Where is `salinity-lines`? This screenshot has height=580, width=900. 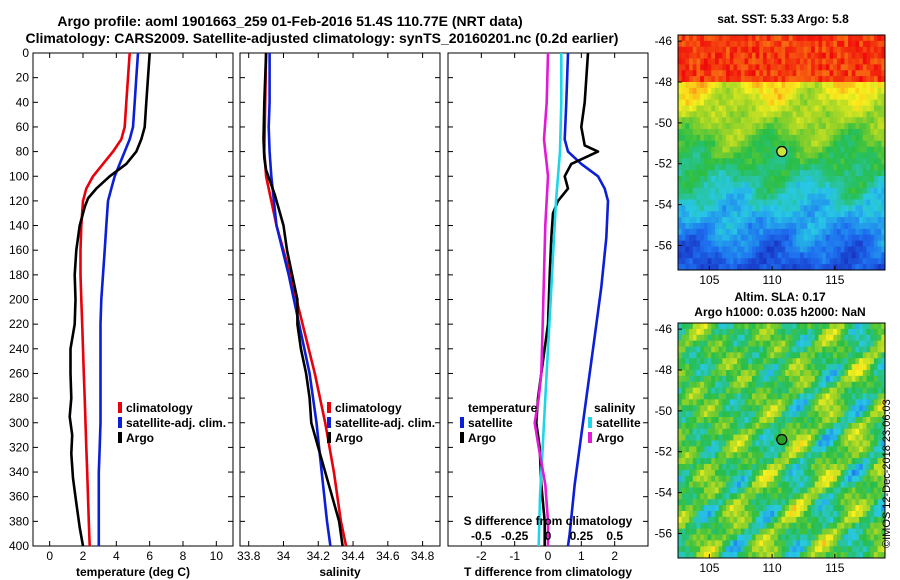
salinity-lines is located at coordinates (305, 299).